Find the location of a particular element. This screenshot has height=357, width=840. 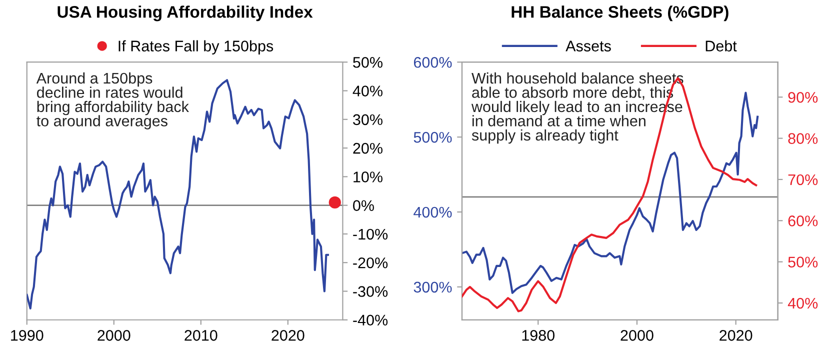

y2-tick-label: 50% is located at coordinates (803, 262).